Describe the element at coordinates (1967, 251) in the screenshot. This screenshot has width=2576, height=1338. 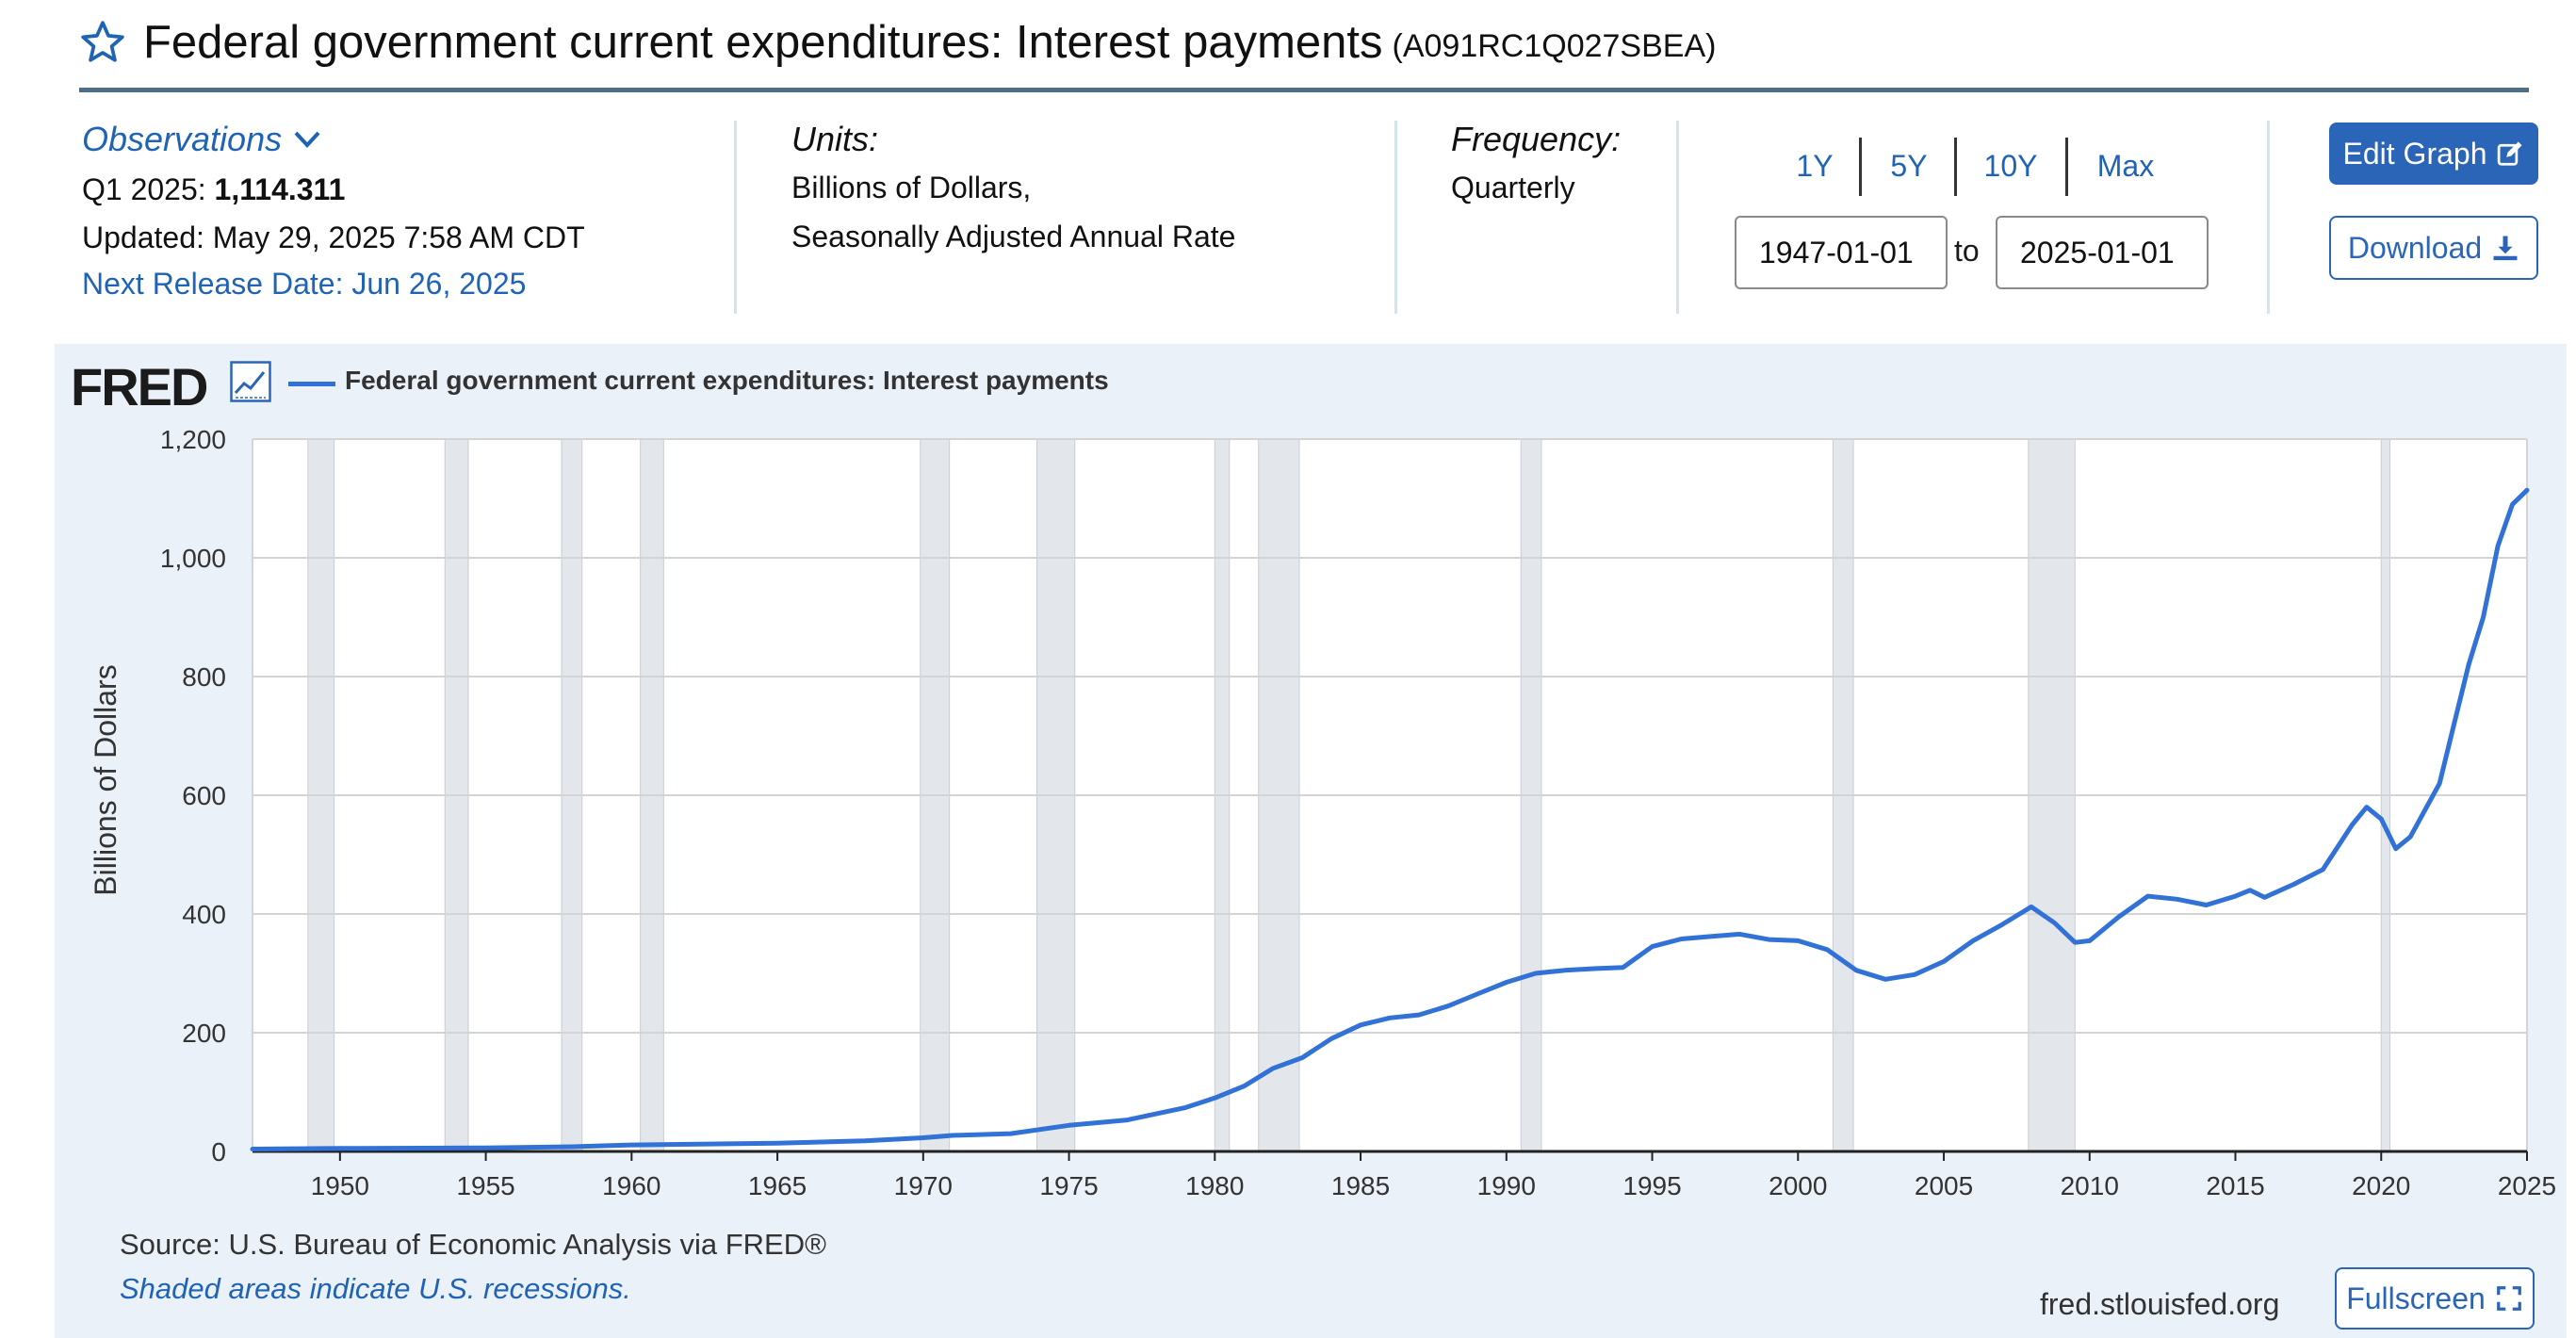
I see `date-range-to-label: to` at that location.